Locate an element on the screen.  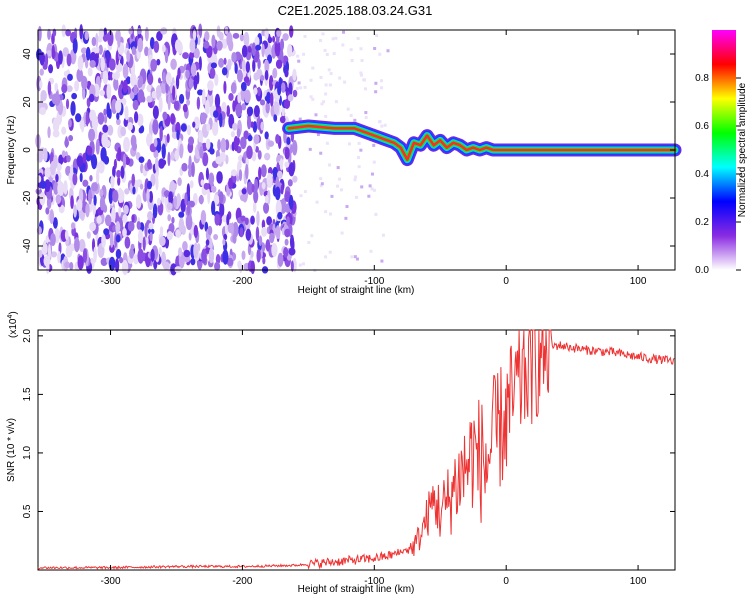
svg-text: (x104) is located at coordinates (13, 324).